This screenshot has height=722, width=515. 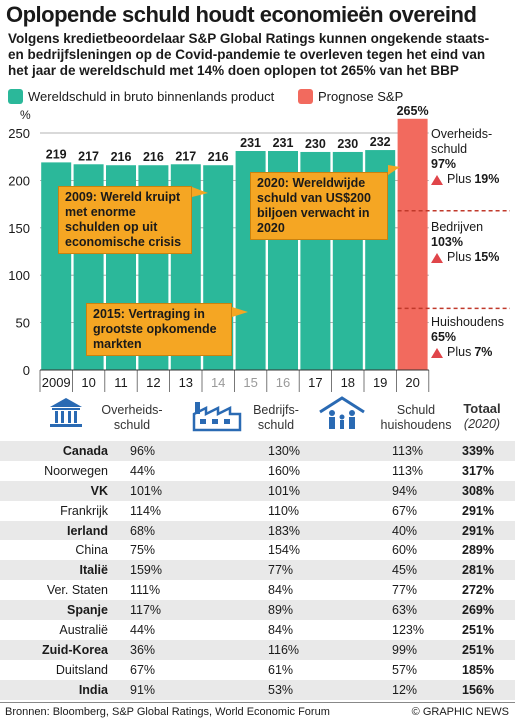 I want to click on household-debt-cell: 40%, so click(x=405, y=530).